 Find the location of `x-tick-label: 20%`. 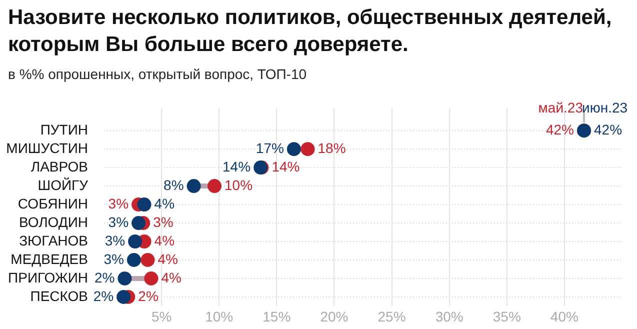

x-tick-label: 20% is located at coordinates (334, 316).